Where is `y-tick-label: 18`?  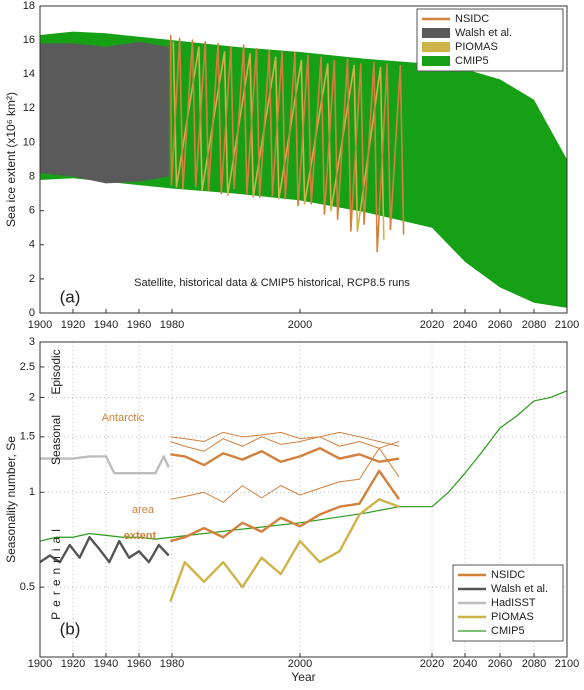 y-tick-label: 18 is located at coordinates (29, 6).